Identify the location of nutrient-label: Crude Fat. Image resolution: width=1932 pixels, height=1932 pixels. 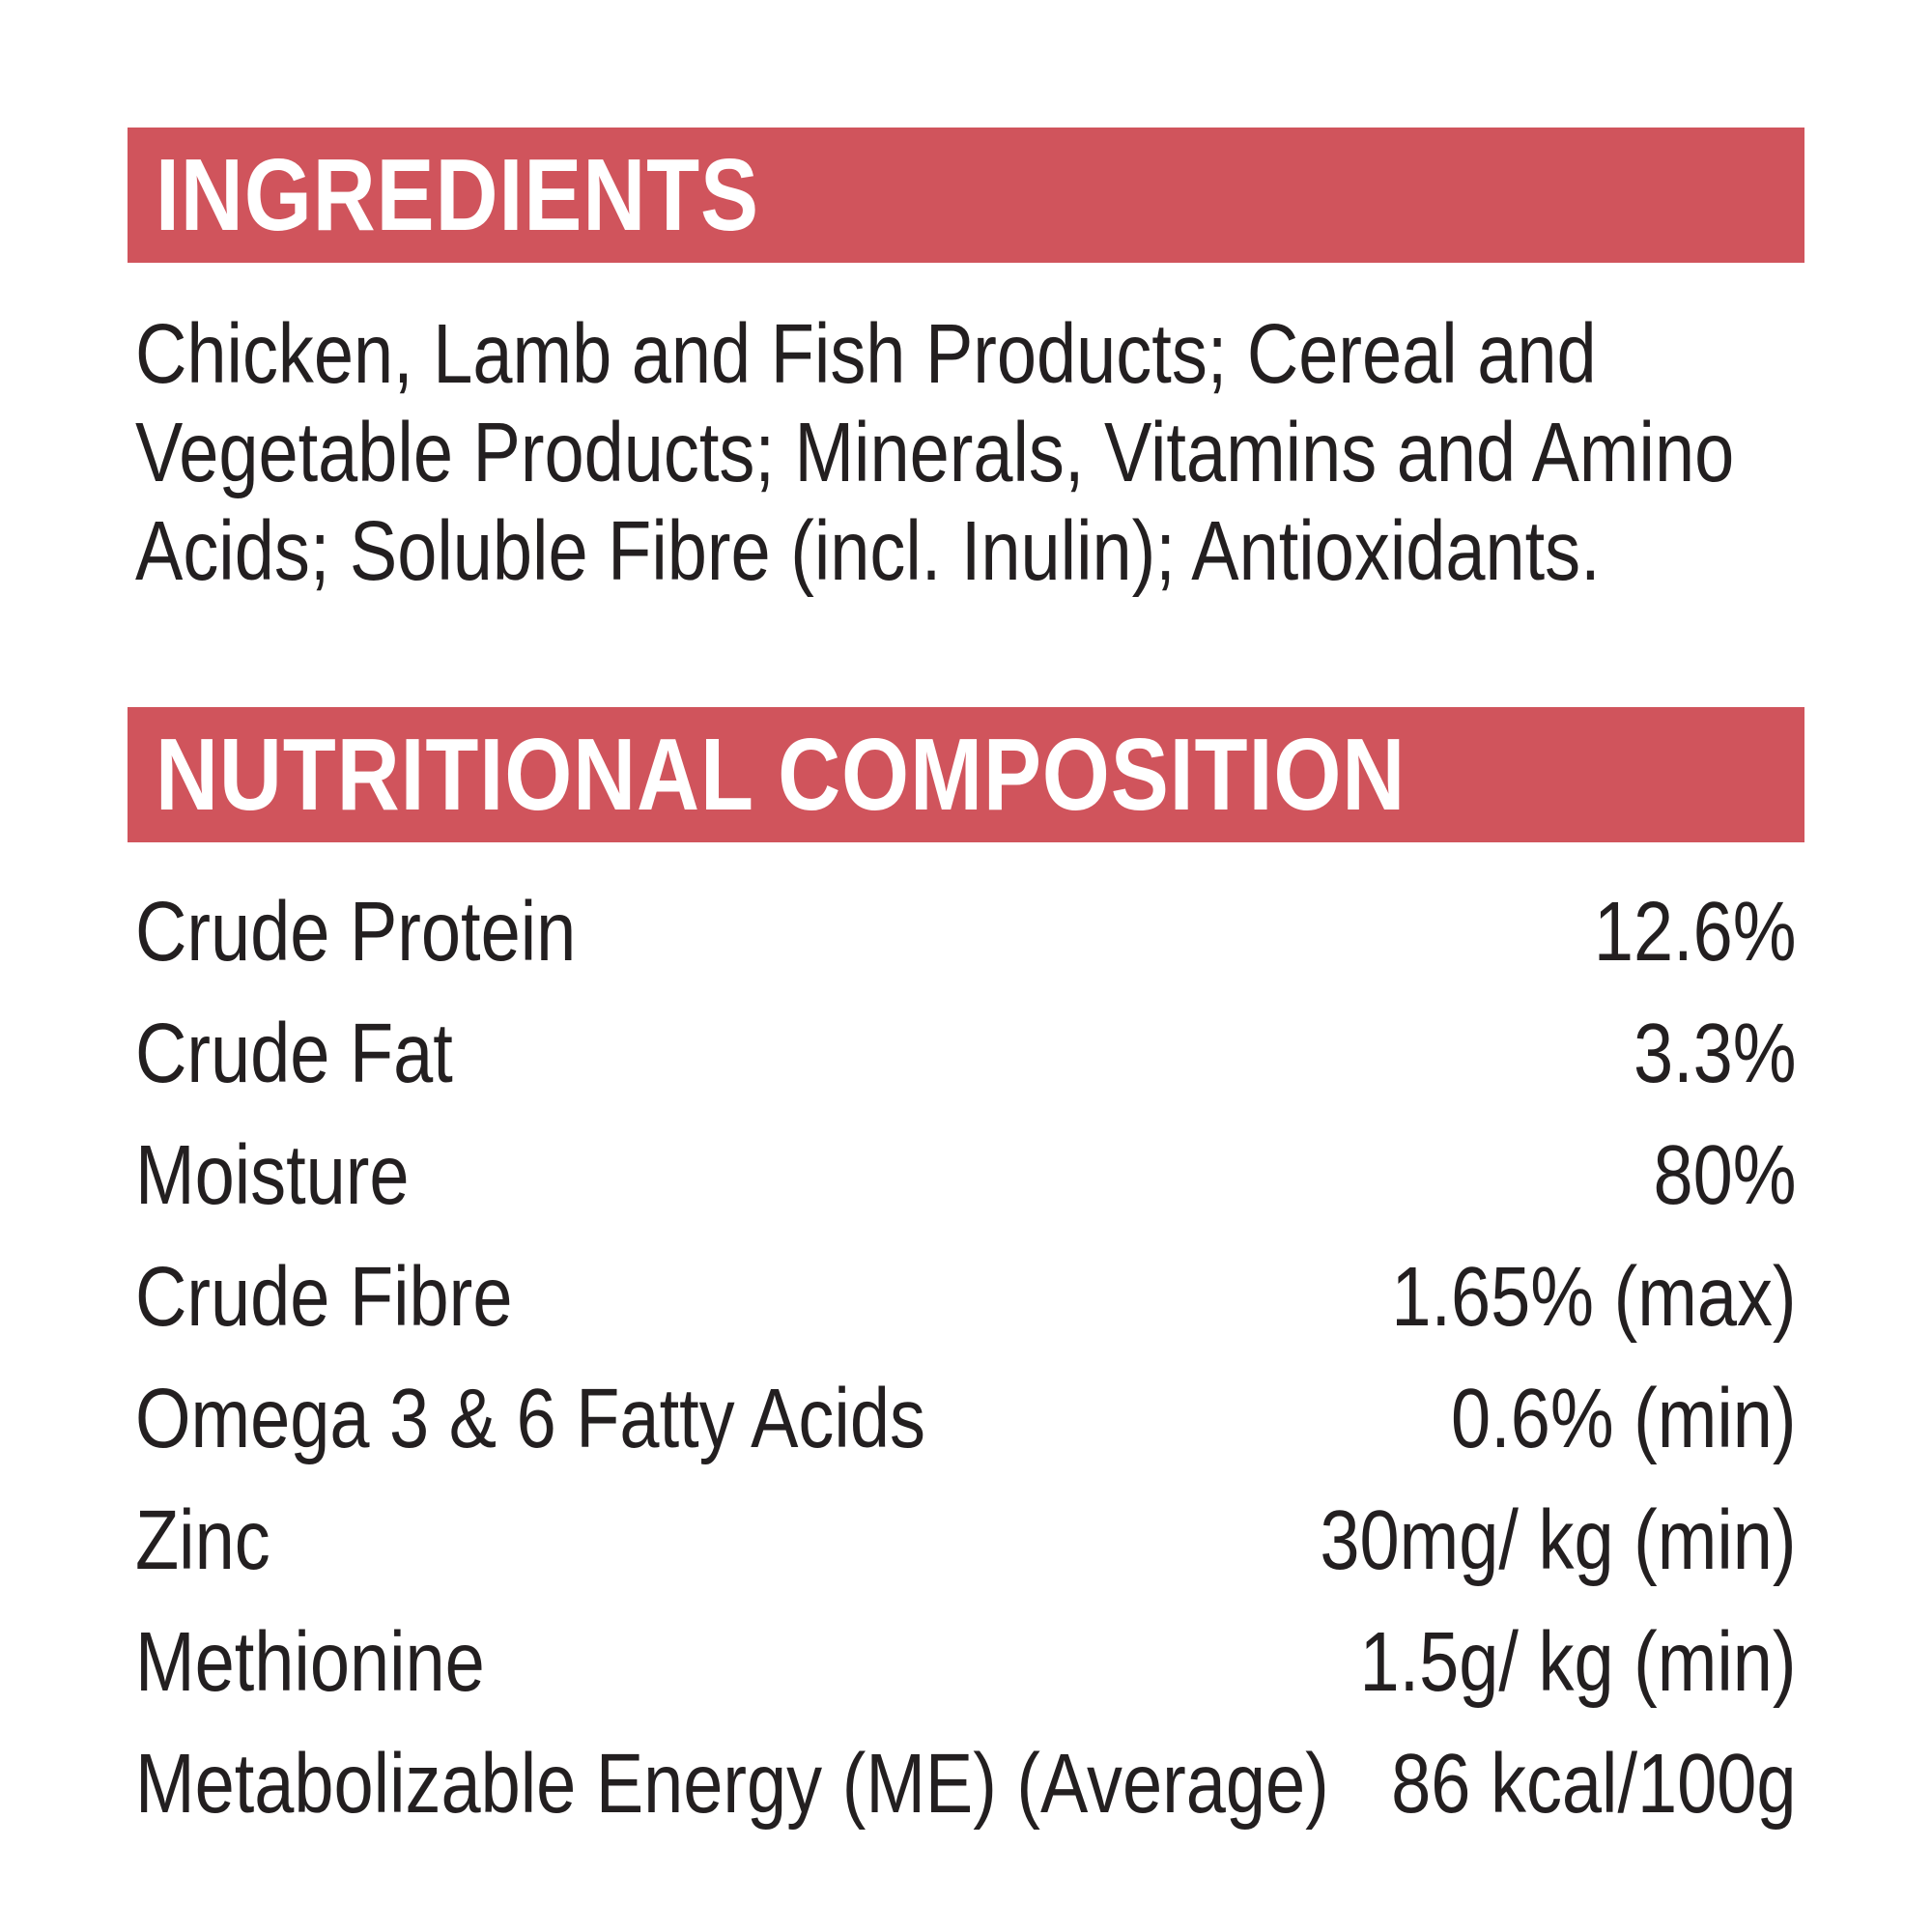
(294, 1053).